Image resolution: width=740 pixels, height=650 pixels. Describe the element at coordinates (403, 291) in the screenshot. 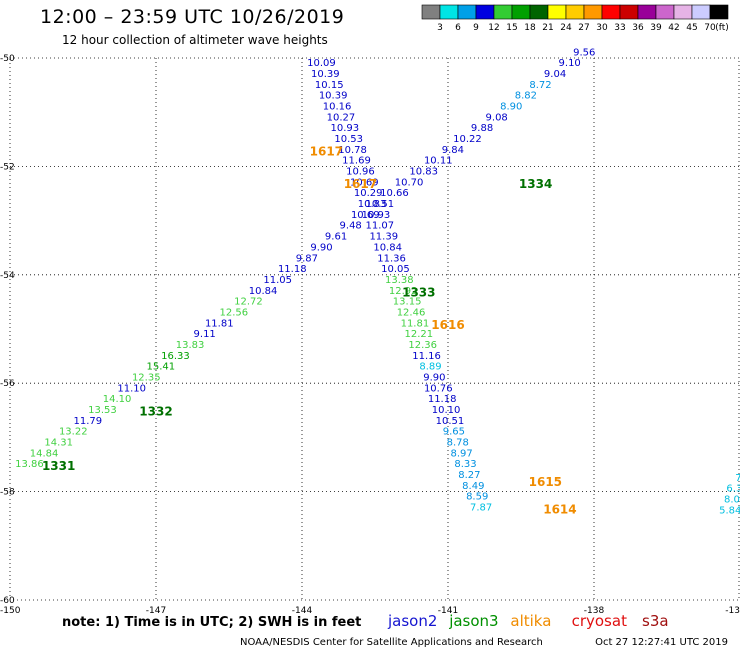

I see `wave-height-value: 12.92` at that location.